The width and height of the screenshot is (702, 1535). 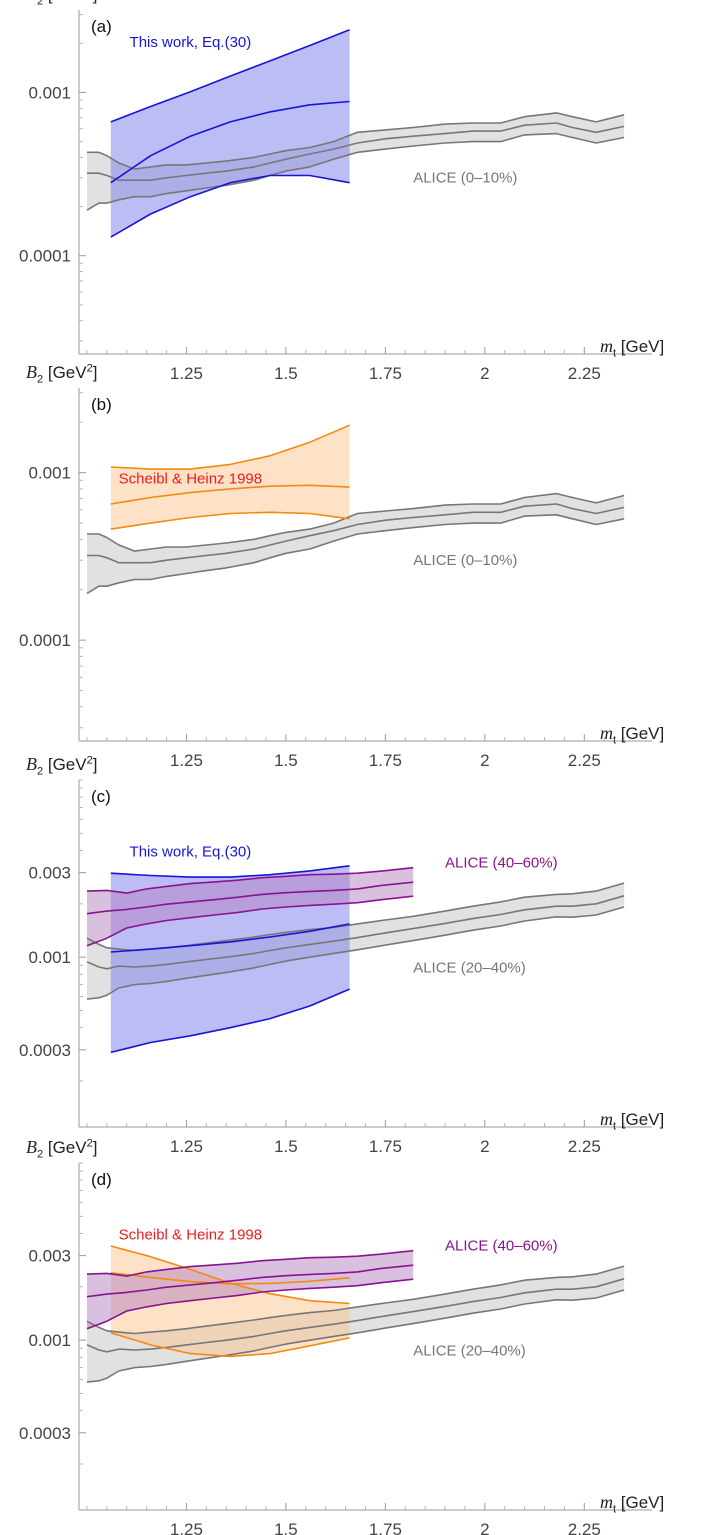 I want to click on series-label: ALICE (0–10%), so click(x=465, y=560).